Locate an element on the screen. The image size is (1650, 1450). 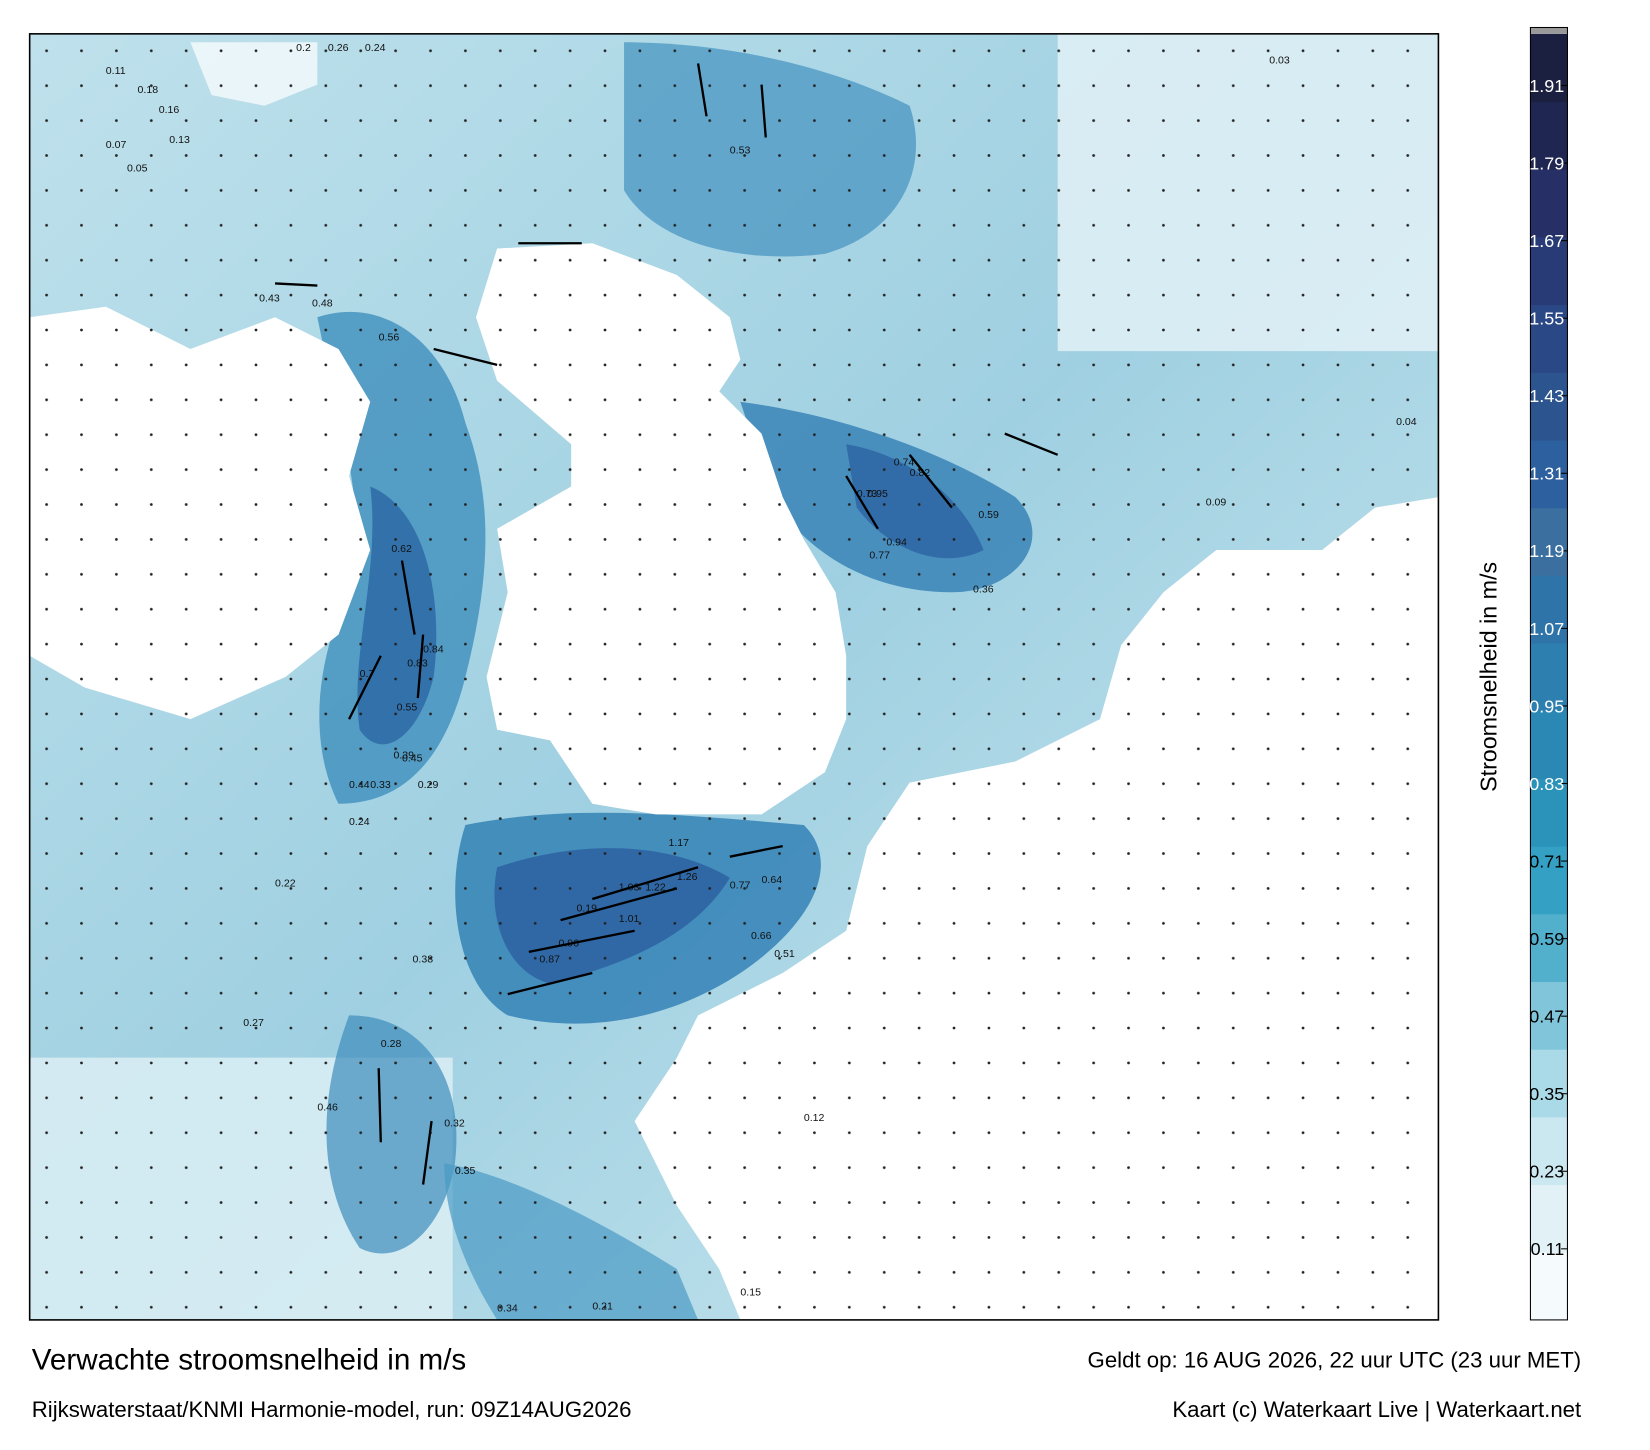
speed-label: 0.74 is located at coordinates (904, 462).